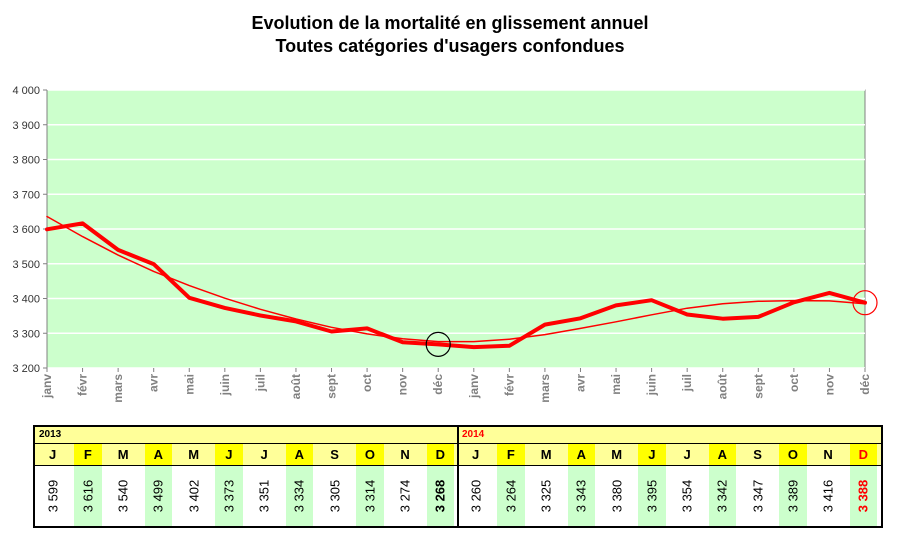 This screenshot has height=549, width=900. I want to click on value-cell: 3 373, so click(229, 496).